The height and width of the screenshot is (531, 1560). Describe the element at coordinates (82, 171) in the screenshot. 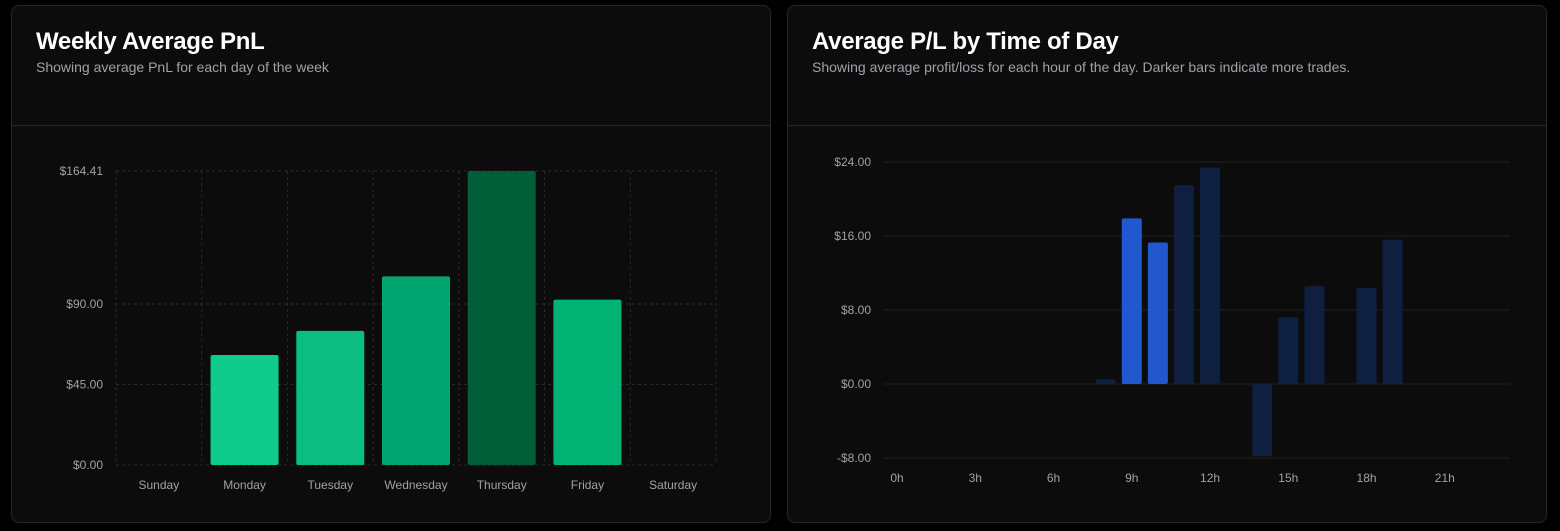

I see `weekly-y-tick-label: $164.41` at that location.